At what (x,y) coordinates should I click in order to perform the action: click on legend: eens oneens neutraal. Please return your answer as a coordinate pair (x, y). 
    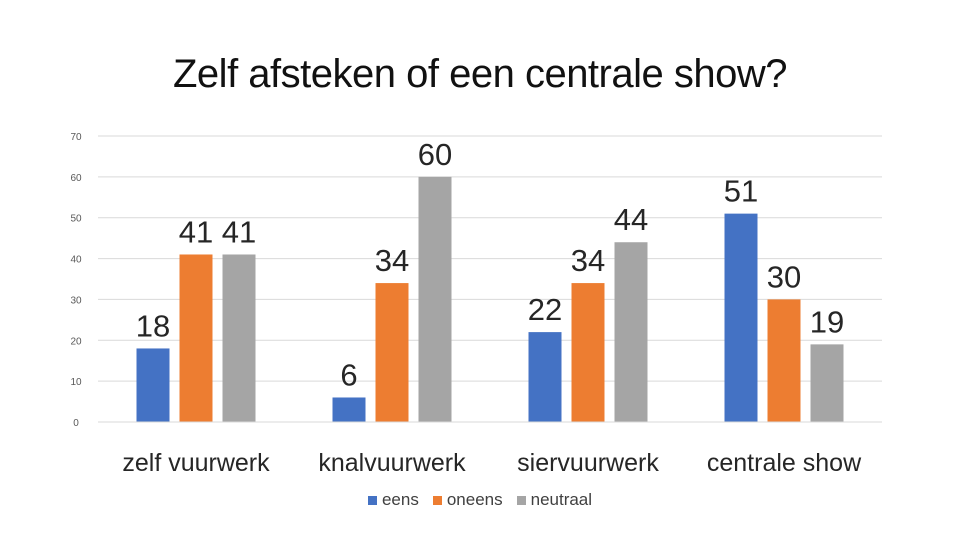
    Looking at the image, I should click on (480, 500).